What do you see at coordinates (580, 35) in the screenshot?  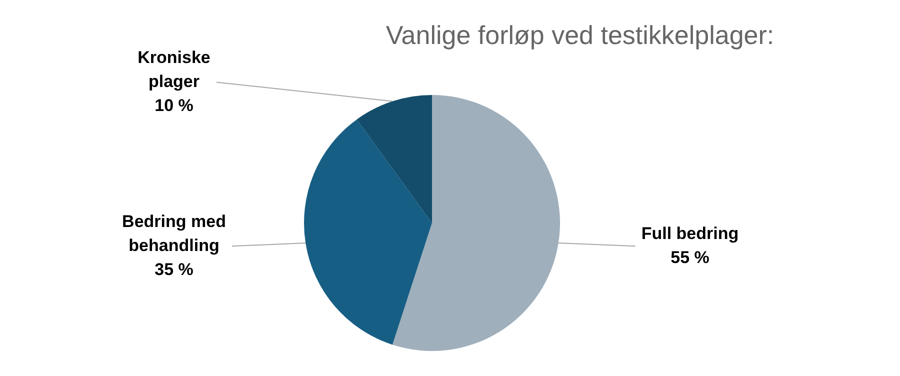 I see `chart-title: Vanlige forløp ved testikkelplager:` at bounding box center [580, 35].